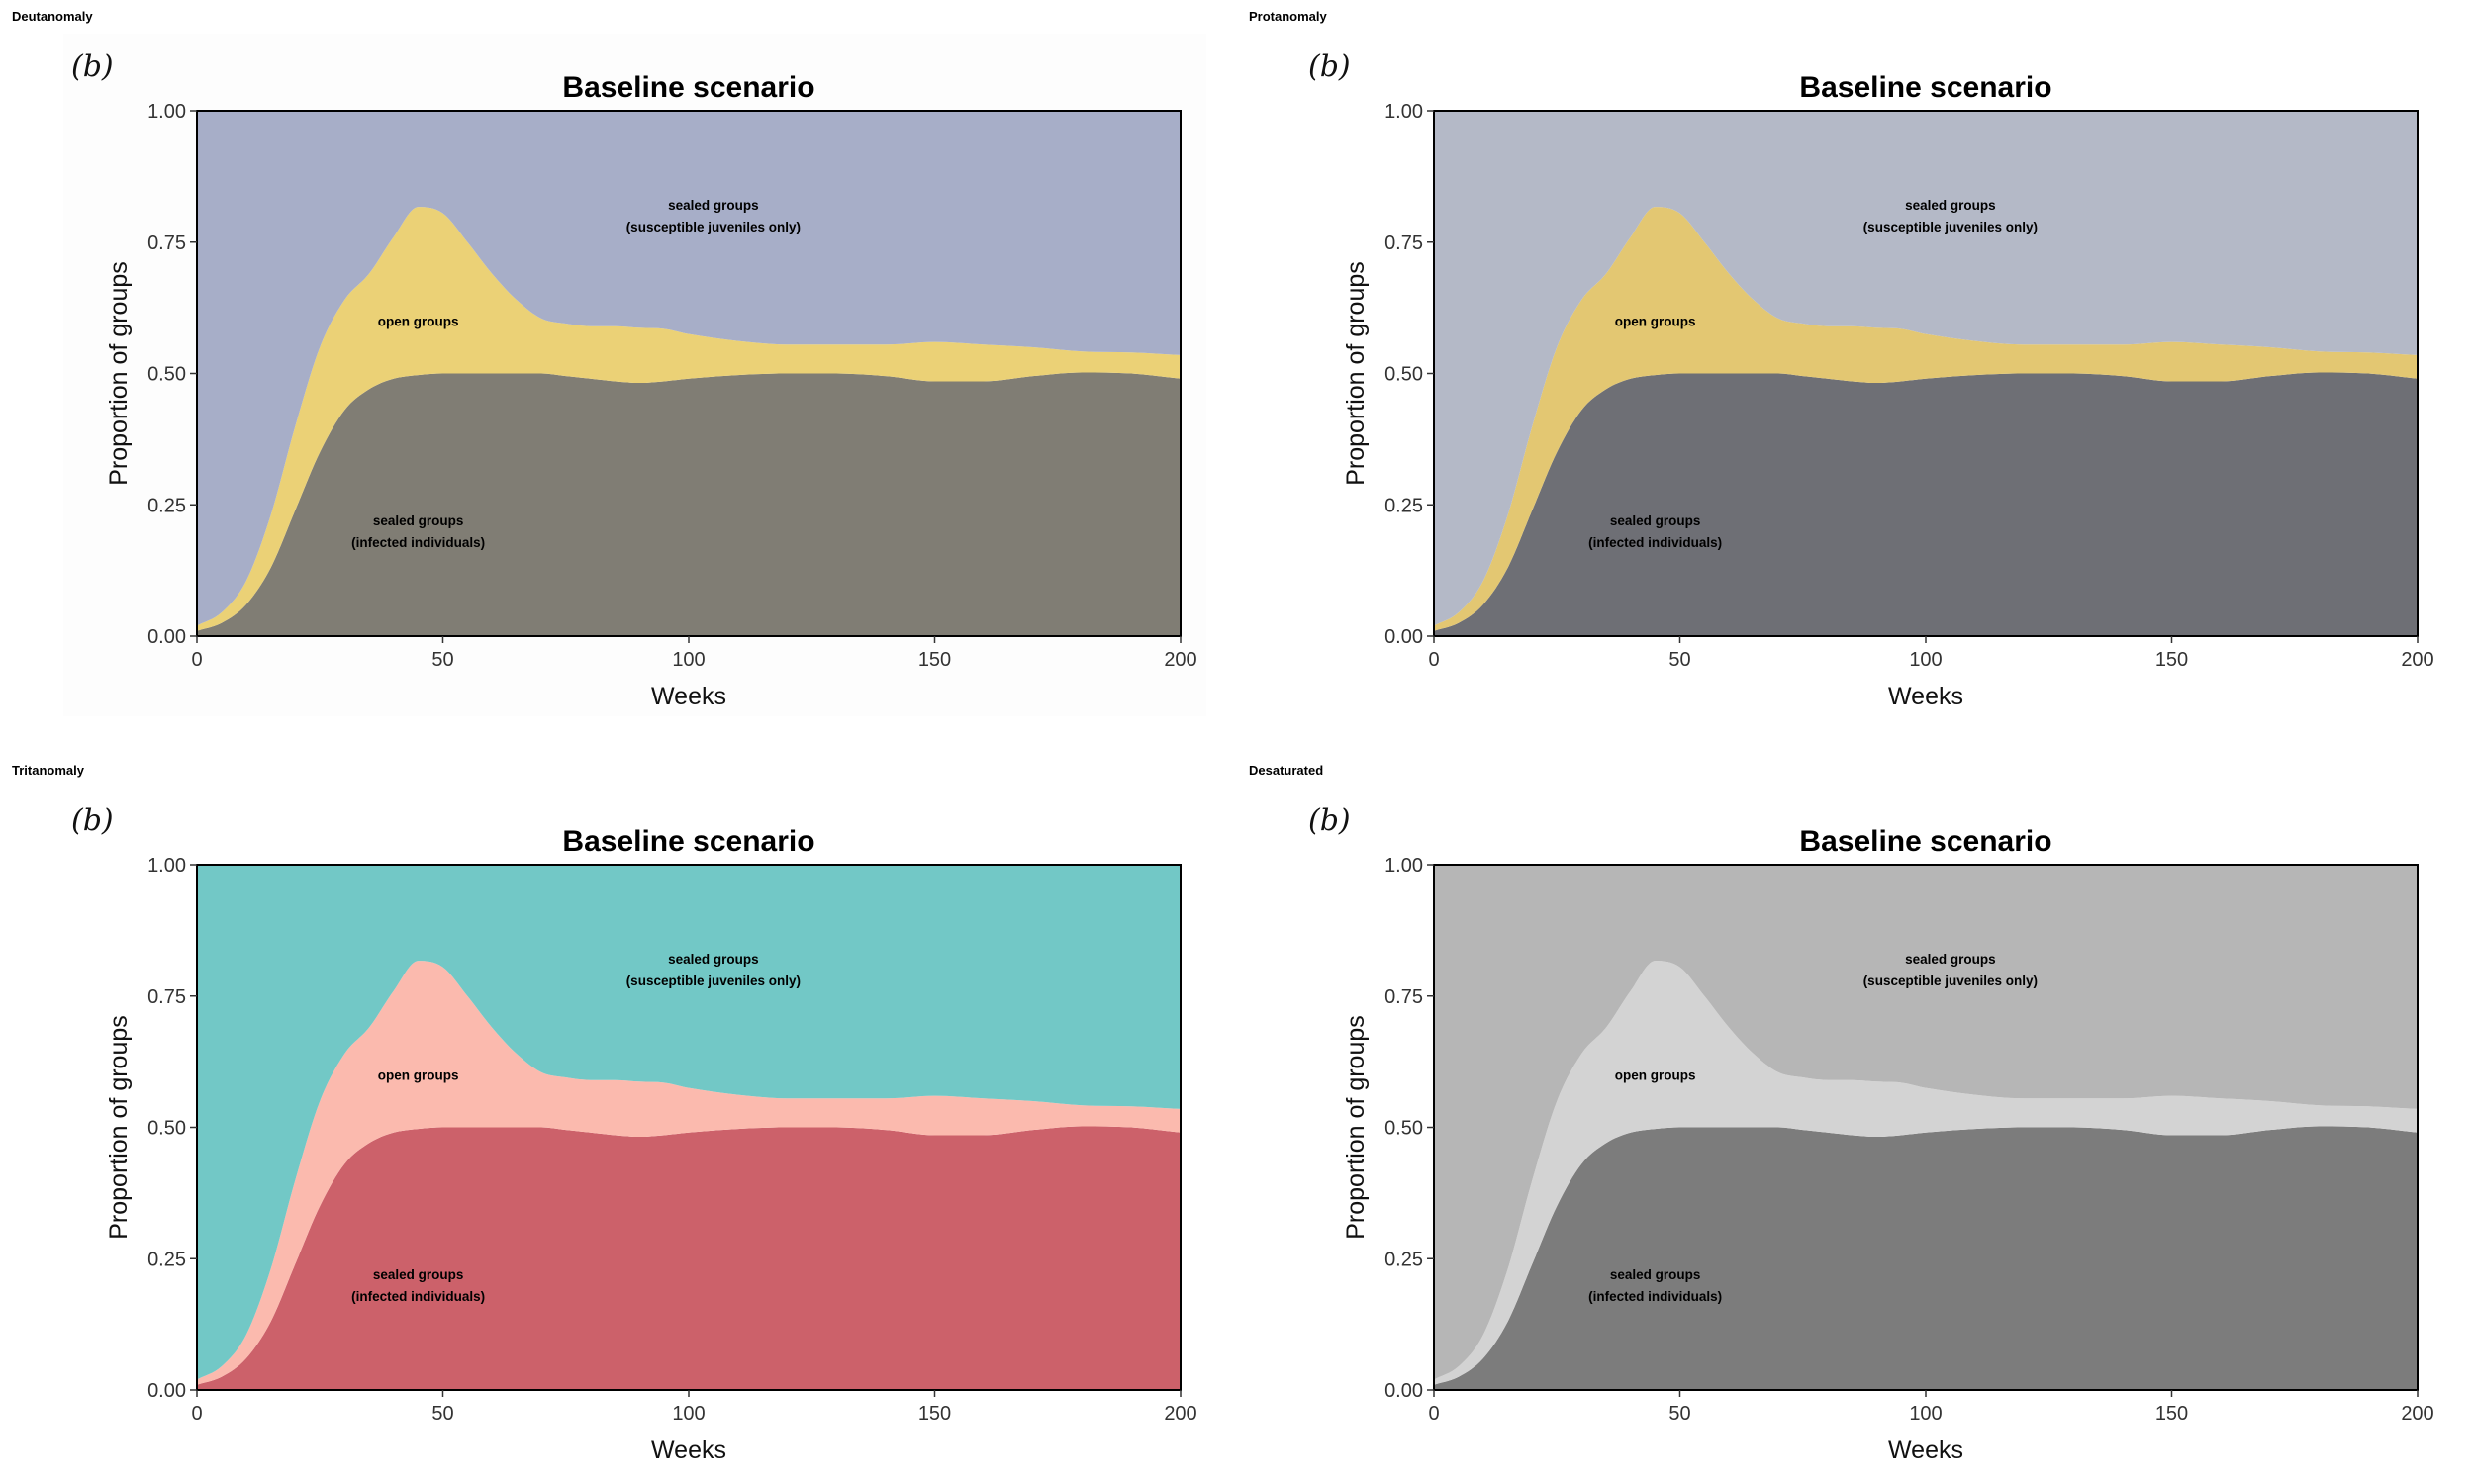 Image resolution: width=2474 pixels, height=1484 pixels. Describe the element at coordinates (1286, 770) in the screenshot. I see `simulation-label: Desaturated` at that location.